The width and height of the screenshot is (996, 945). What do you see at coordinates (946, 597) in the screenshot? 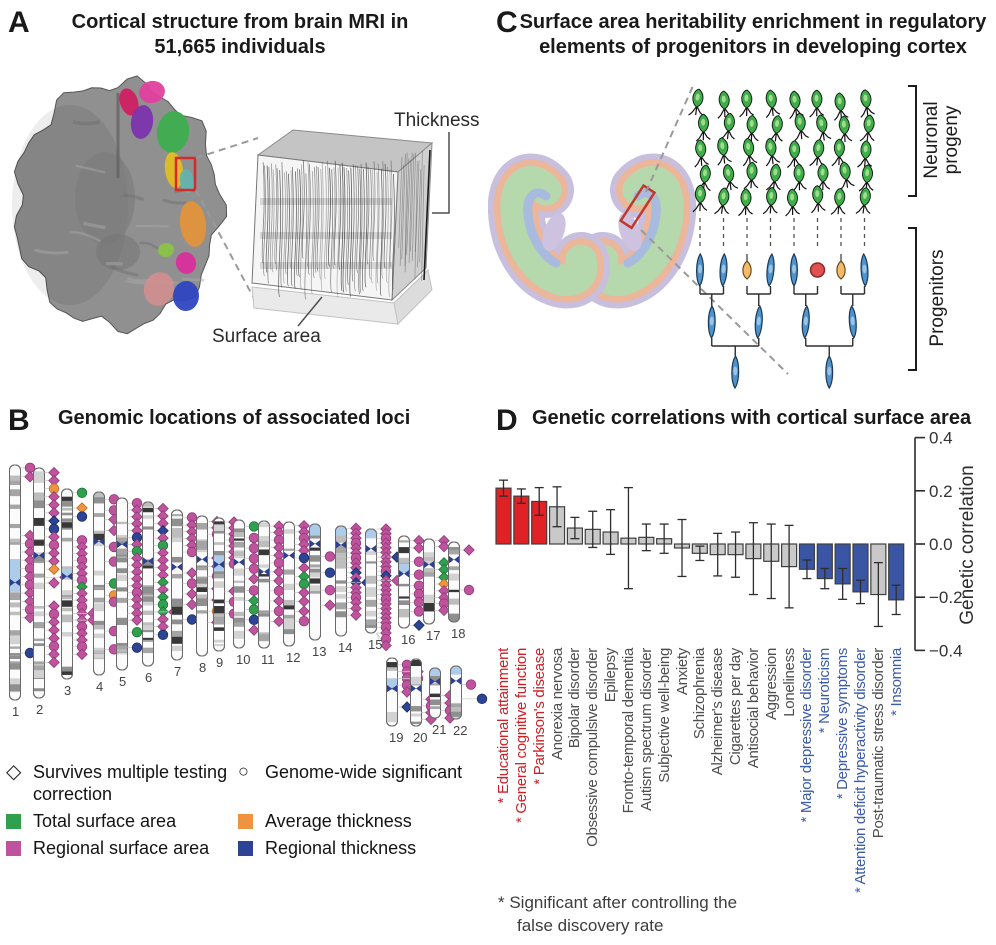
I see `svg-text: −0.2` at bounding box center [946, 597].